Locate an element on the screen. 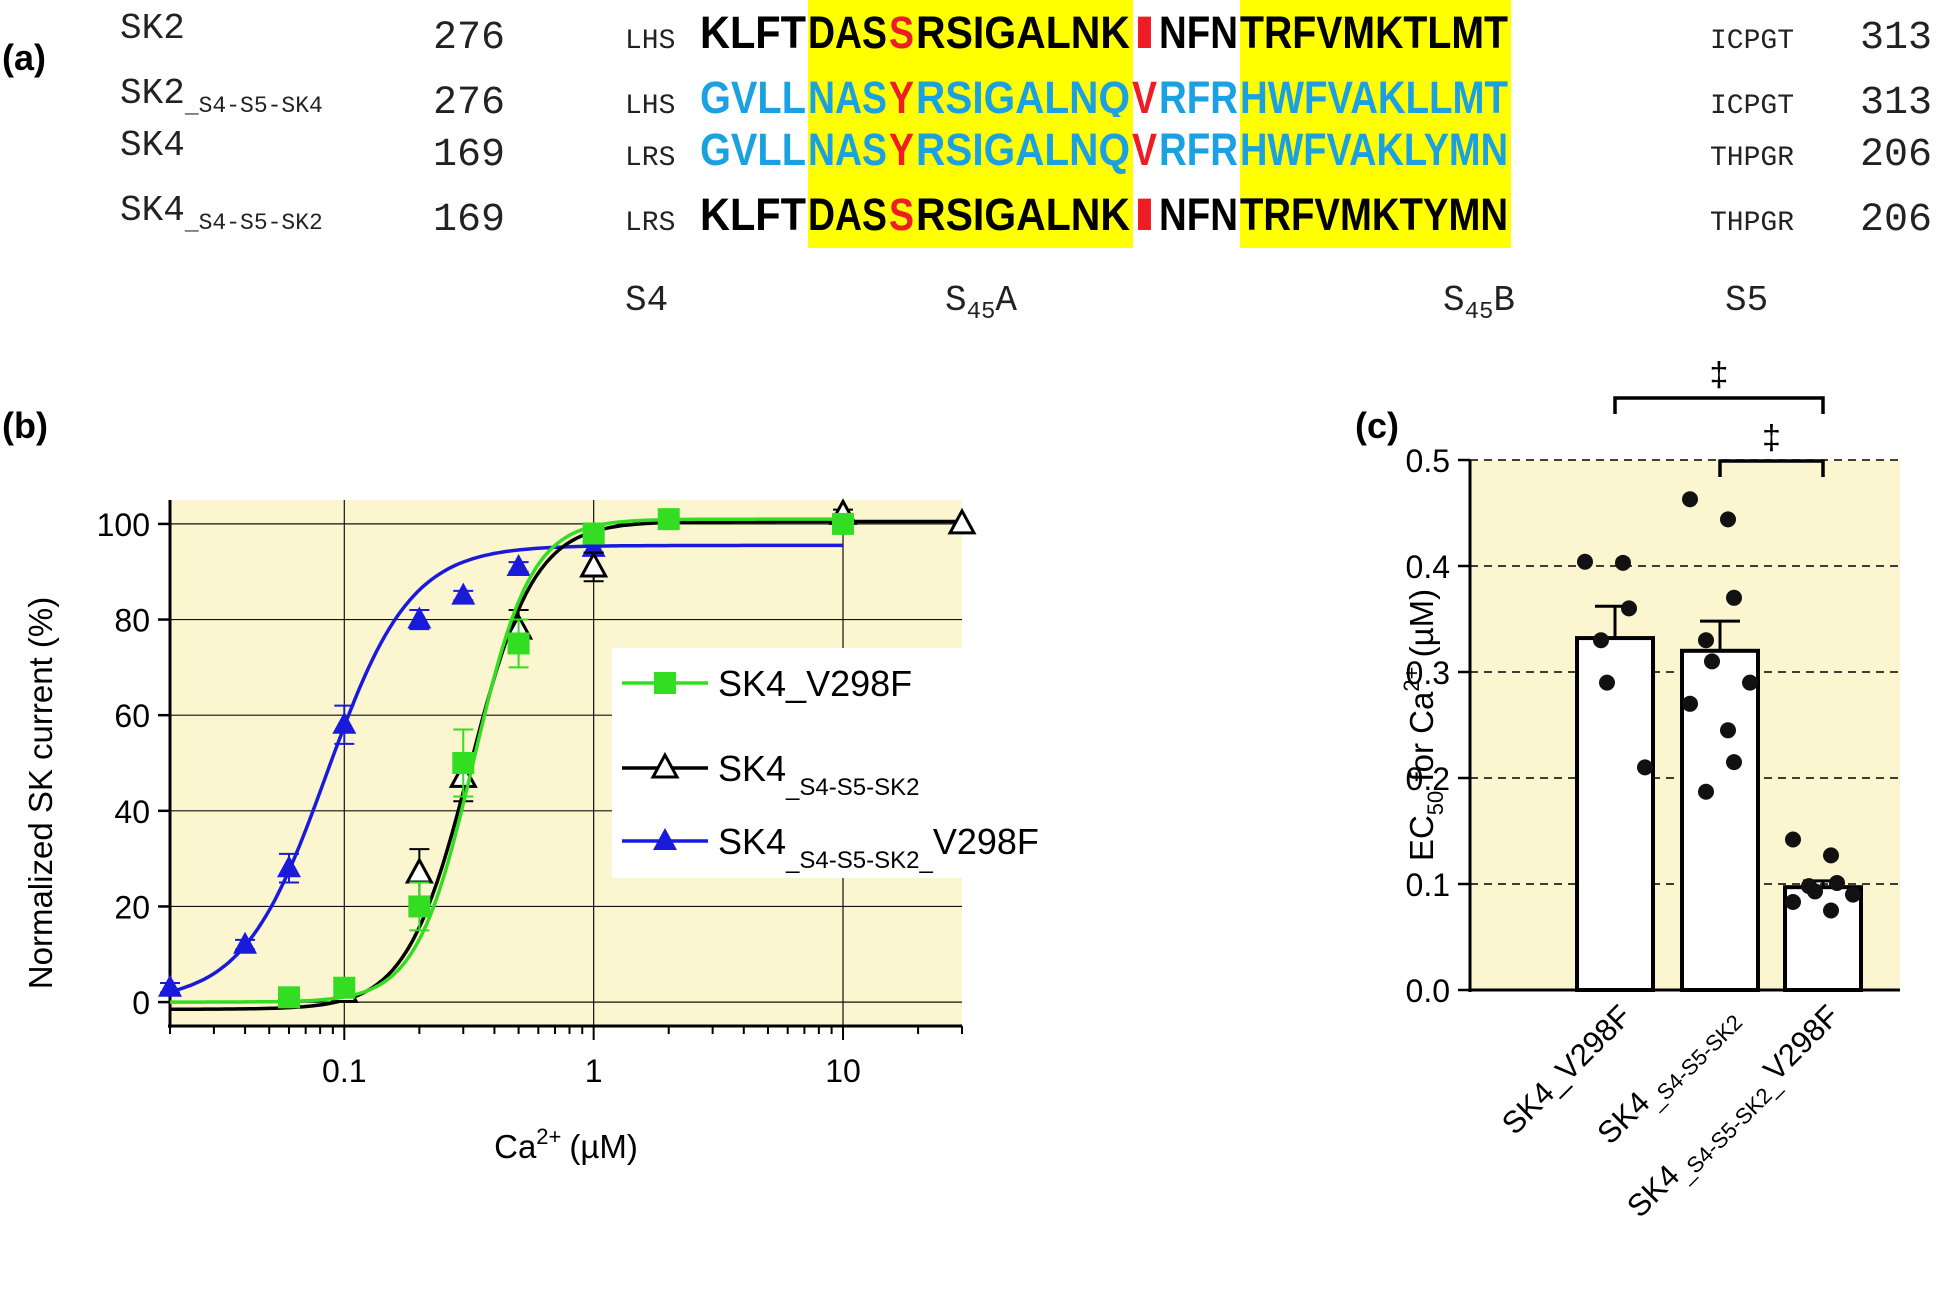 Image resolution: width=1950 pixels, height=1292 pixels. flanking-residues-left: LHS is located at coordinates (650, 41).